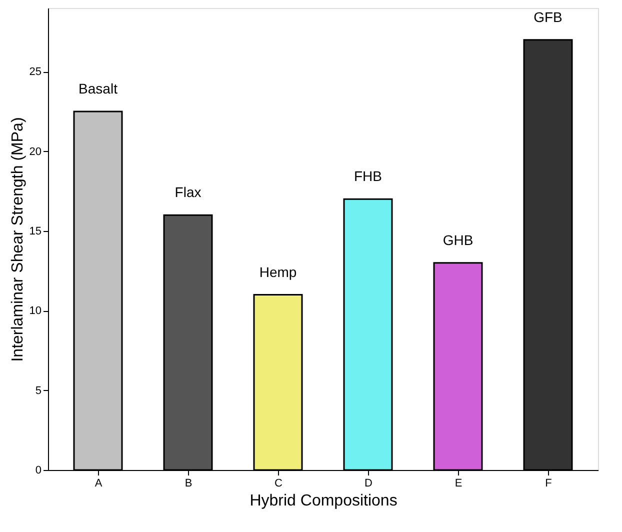 This screenshot has width=622, height=532. Describe the element at coordinates (278, 272) in the screenshot. I see `annotation: Hemp` at that location.